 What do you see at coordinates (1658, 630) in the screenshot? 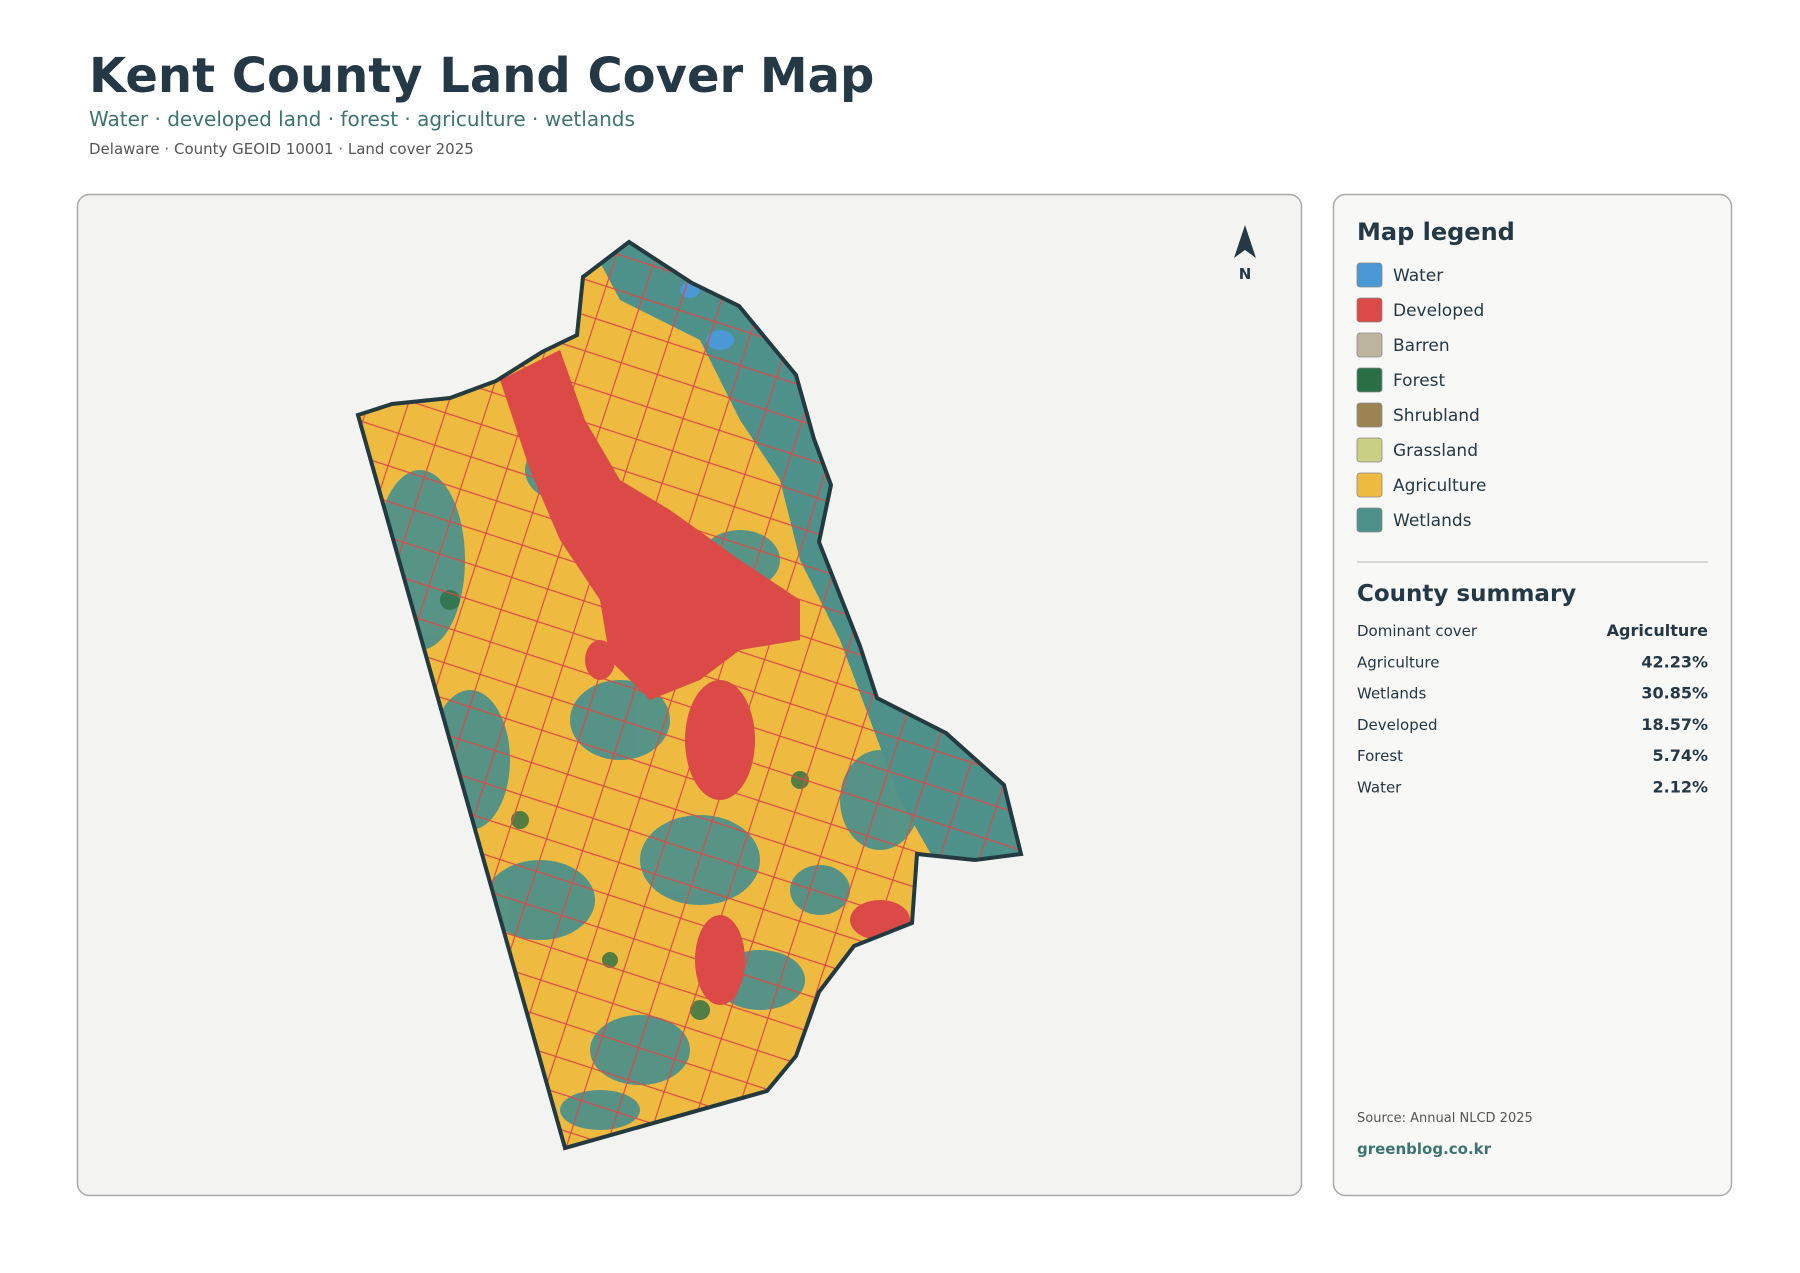
I see `summary-value: Agriculture` at bounding box center [1658, 630].